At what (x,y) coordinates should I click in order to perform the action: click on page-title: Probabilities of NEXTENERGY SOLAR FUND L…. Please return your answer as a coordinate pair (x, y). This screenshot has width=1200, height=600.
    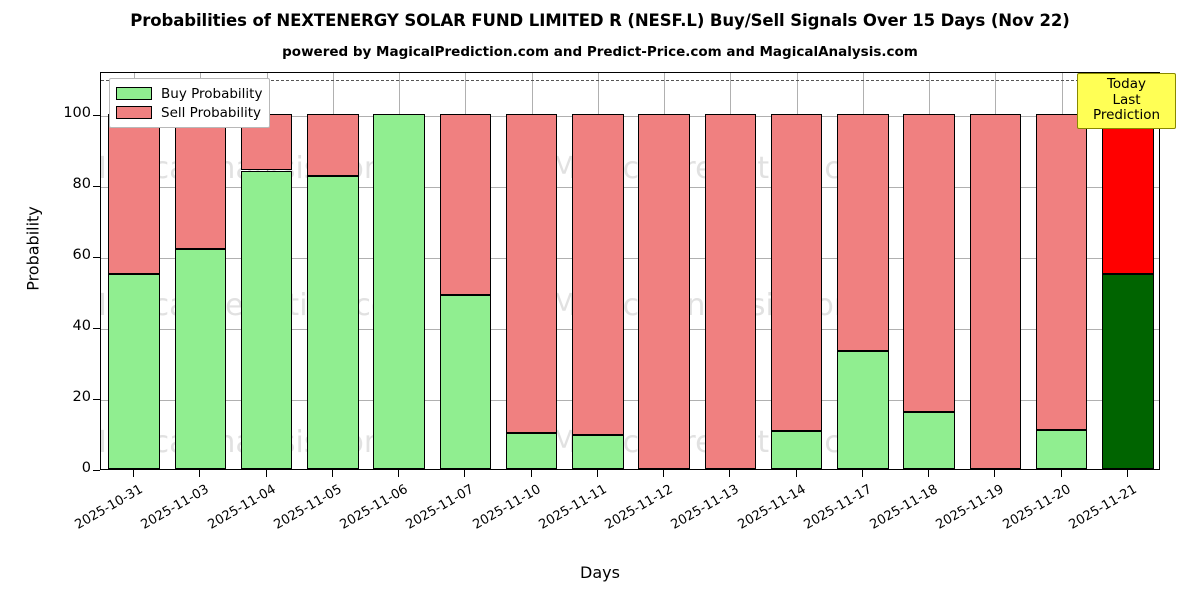
    Looking at the image, I should click on (600, 20).